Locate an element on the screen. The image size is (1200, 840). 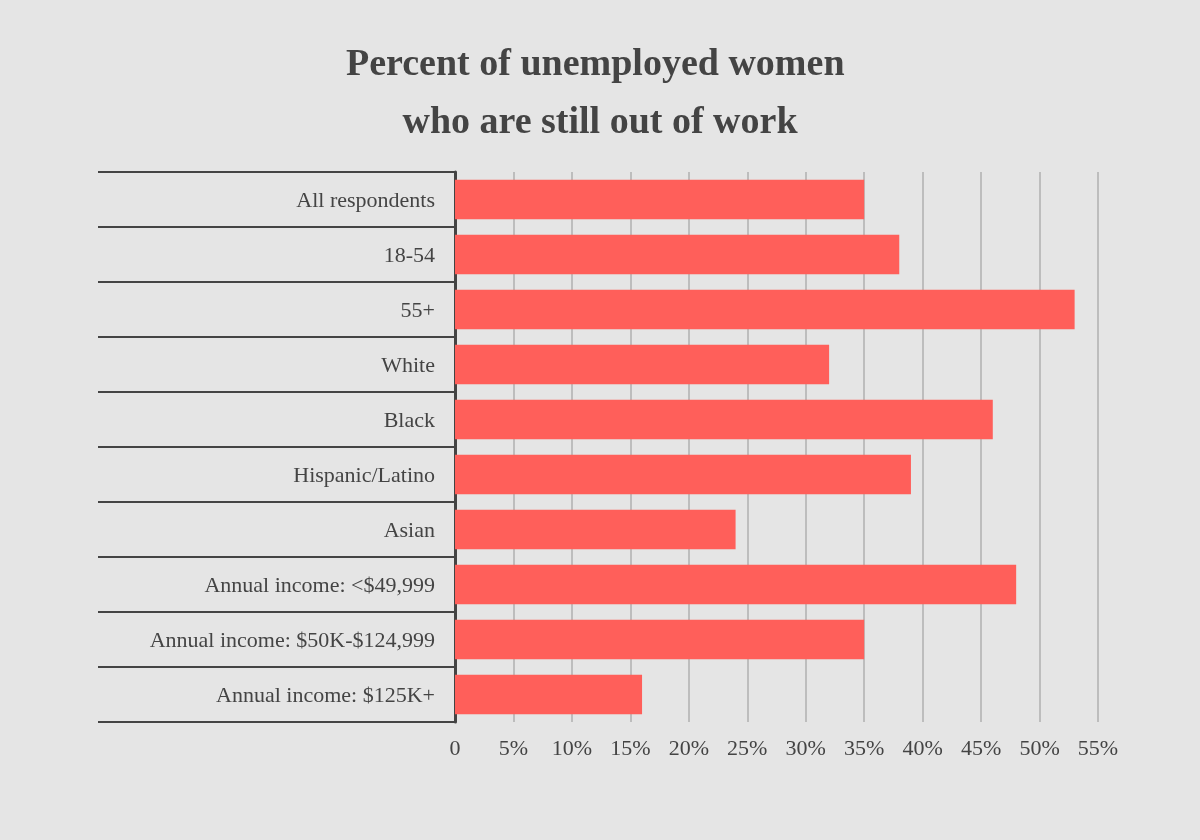
y-tick-label: 55+ is located at coordinates (417, 309).